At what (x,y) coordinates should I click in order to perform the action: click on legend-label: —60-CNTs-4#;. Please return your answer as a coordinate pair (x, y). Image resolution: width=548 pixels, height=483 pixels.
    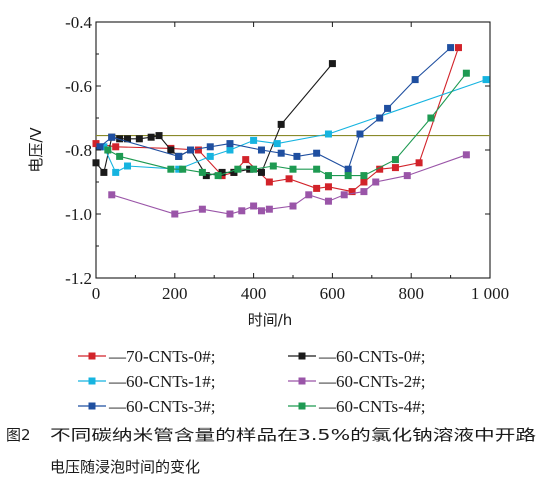
    Looking at the image, I should click on (371, 406).